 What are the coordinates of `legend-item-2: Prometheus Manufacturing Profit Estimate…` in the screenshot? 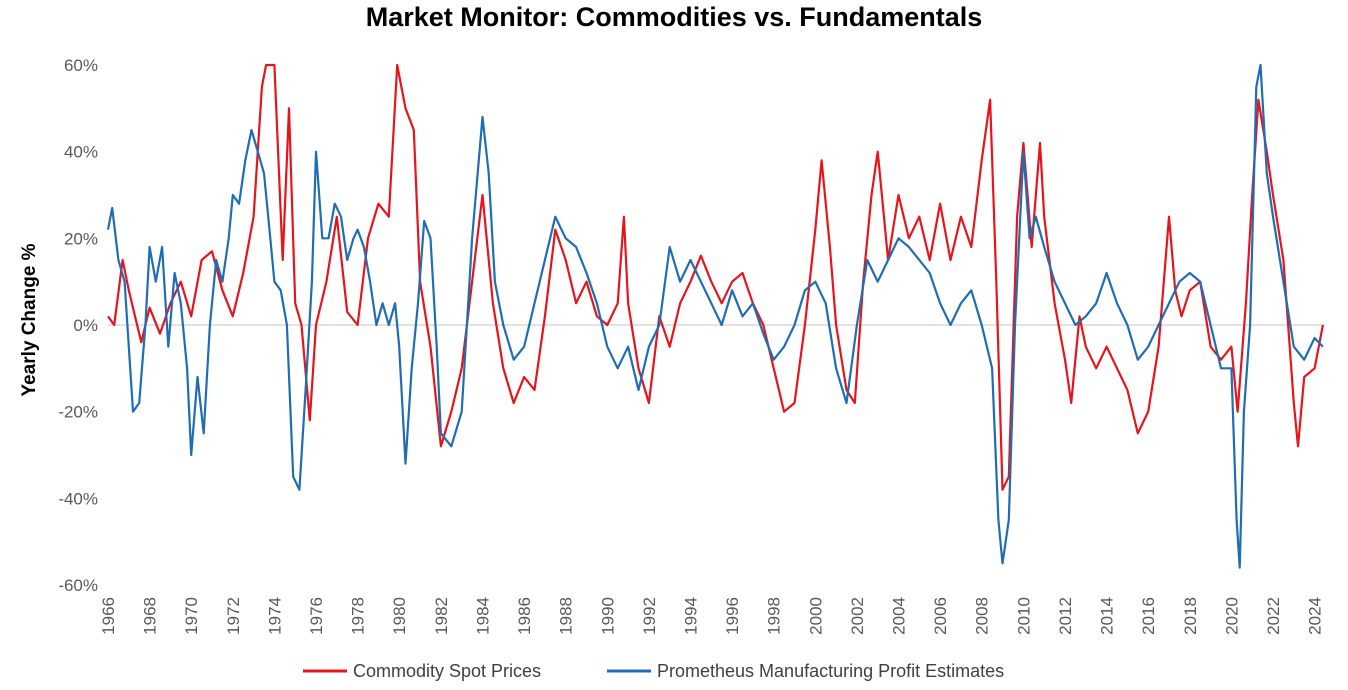 It's located at (805, 671).